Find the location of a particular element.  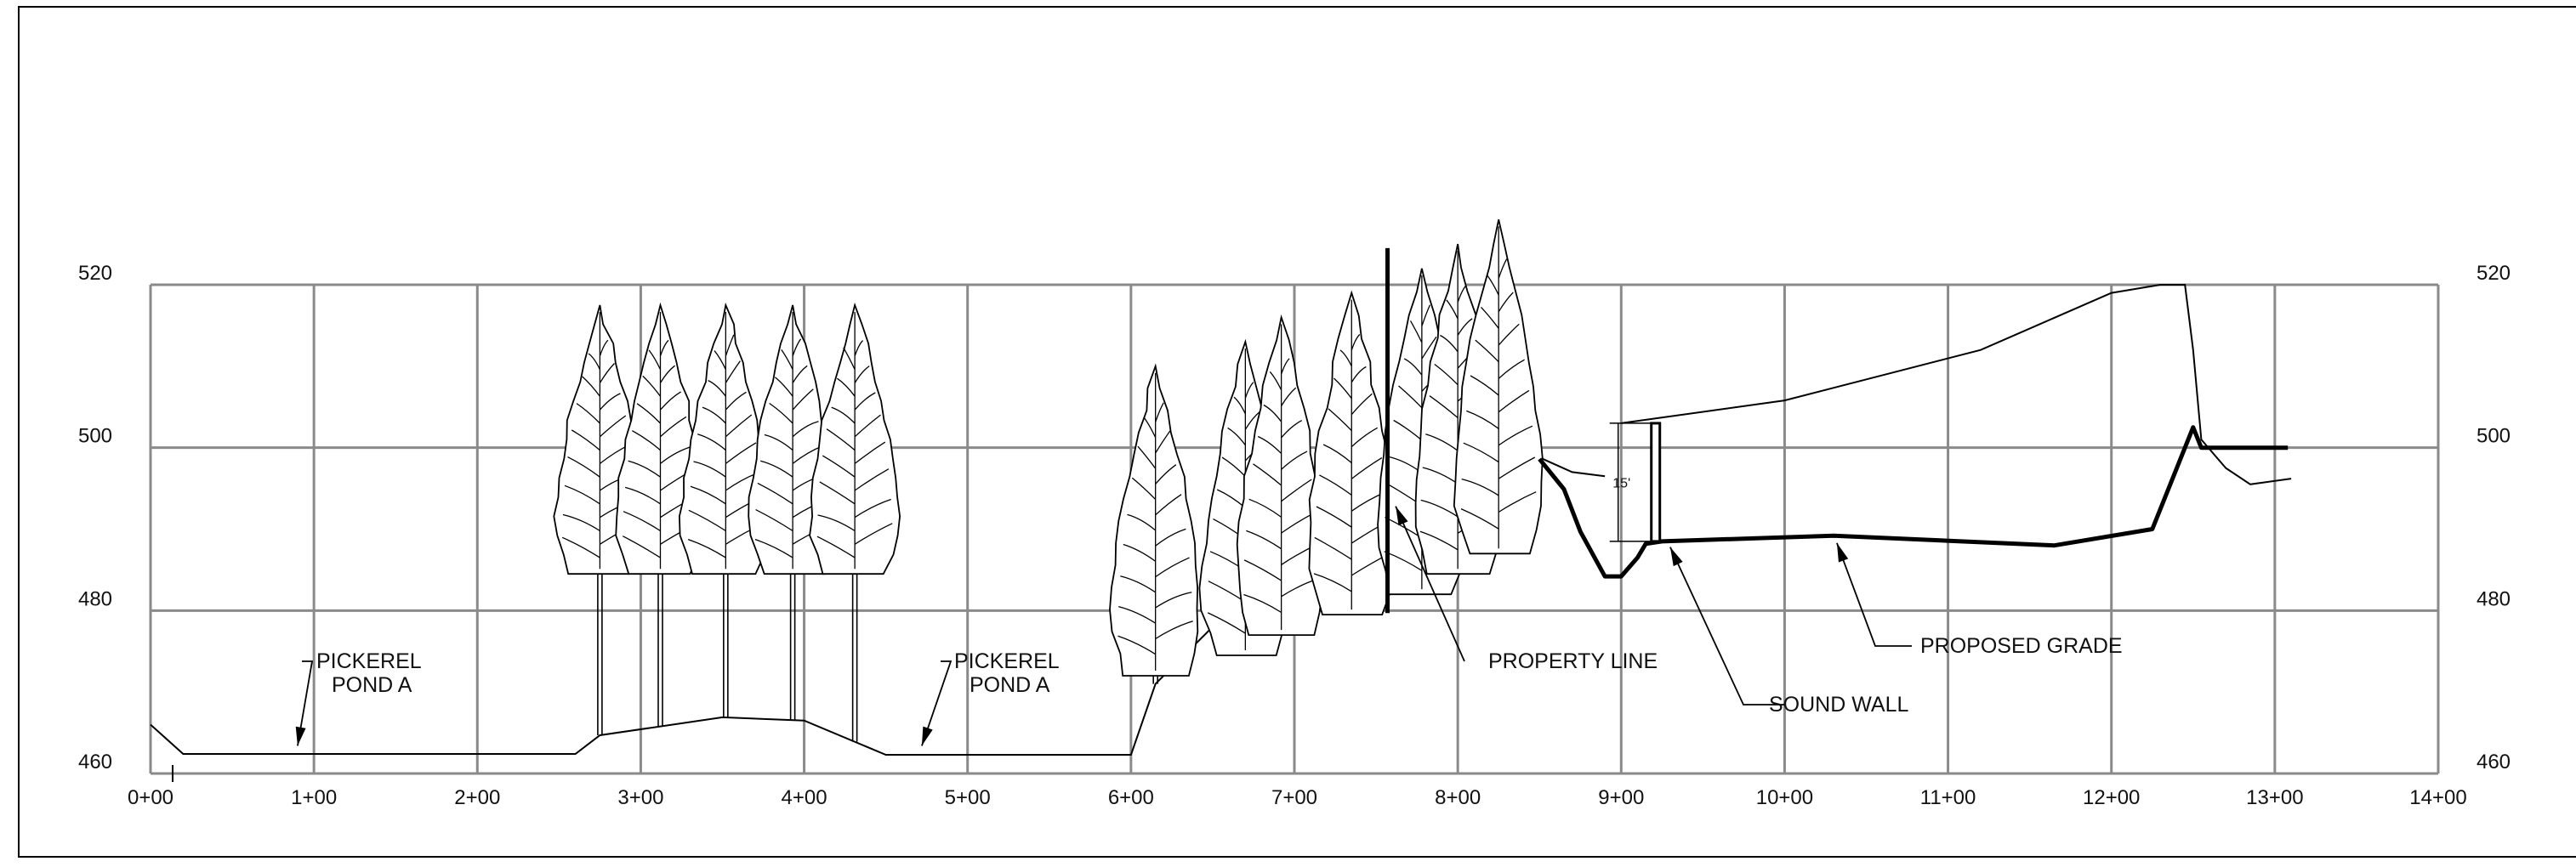

callout: PROPERTY LINE is located at coordinates (1526, 589).